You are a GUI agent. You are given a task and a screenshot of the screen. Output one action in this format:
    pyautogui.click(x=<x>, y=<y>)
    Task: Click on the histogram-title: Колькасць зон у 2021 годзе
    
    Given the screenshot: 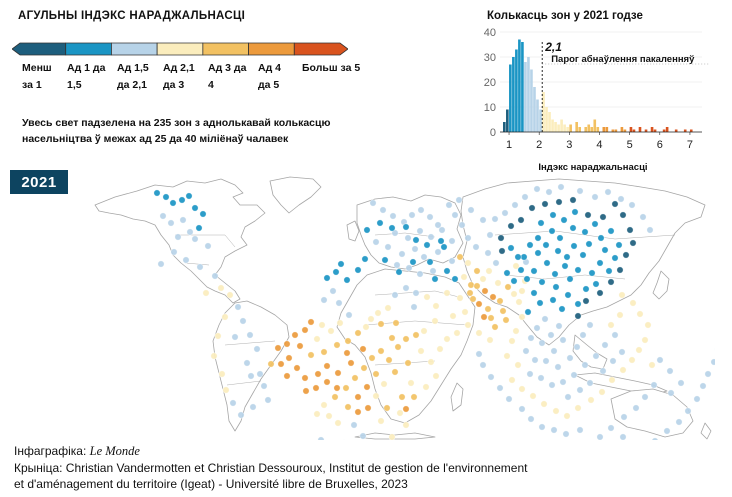 What is the action you would take?
    pyautogui.click(x=565, y=16)
    